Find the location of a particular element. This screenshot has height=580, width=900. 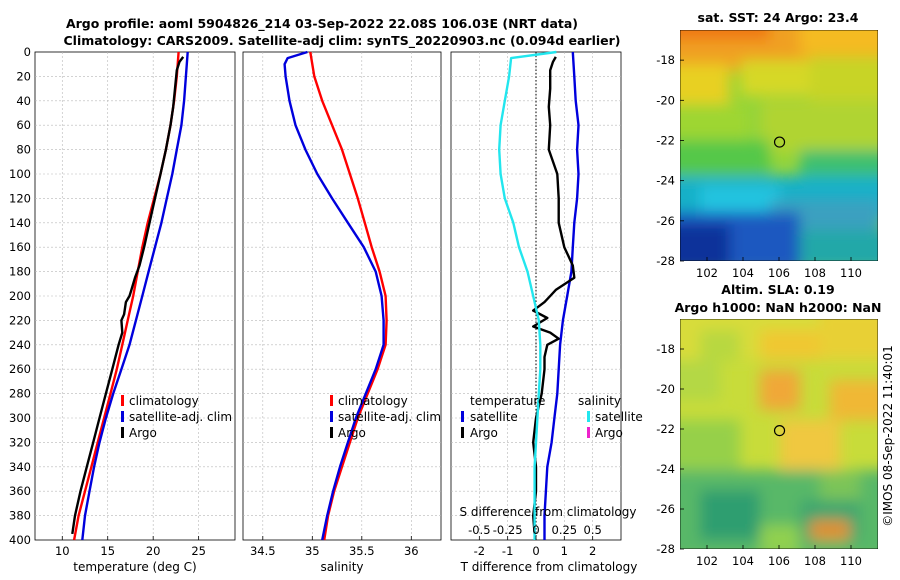

legend-s-sat-label: satellite is located at coordinates (619, 417).